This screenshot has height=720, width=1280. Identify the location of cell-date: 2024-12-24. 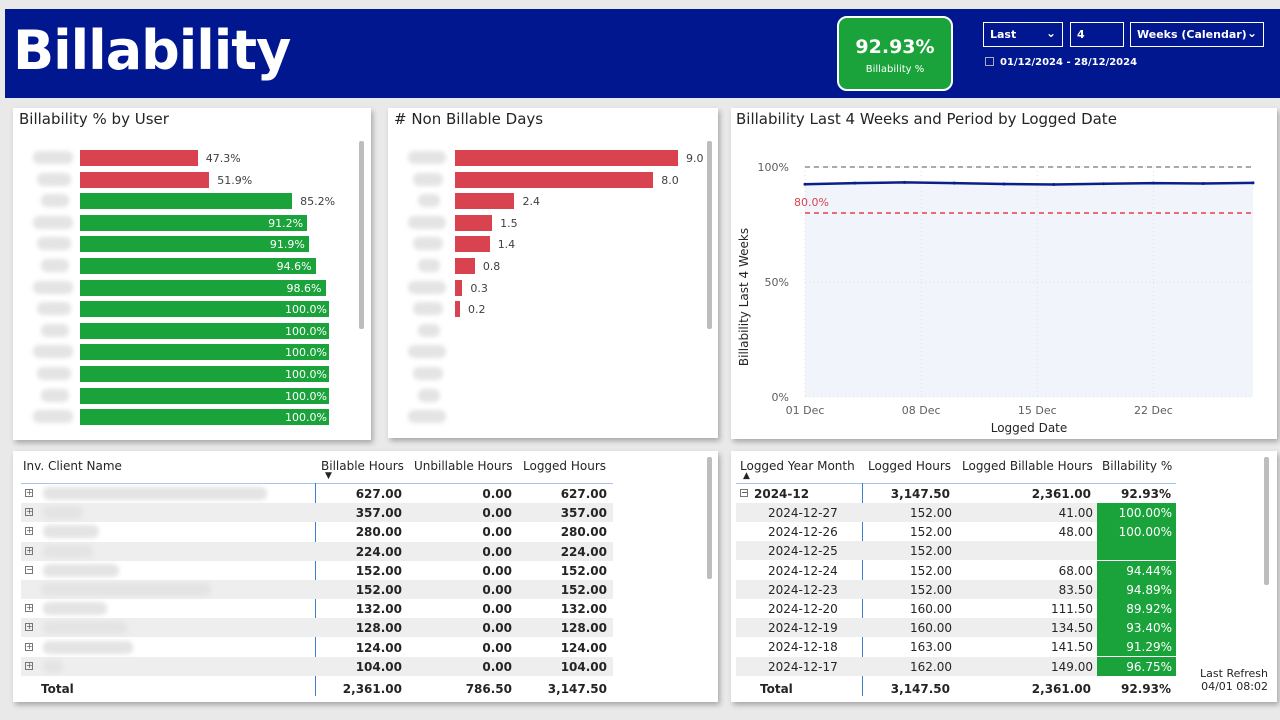
(803, 570).